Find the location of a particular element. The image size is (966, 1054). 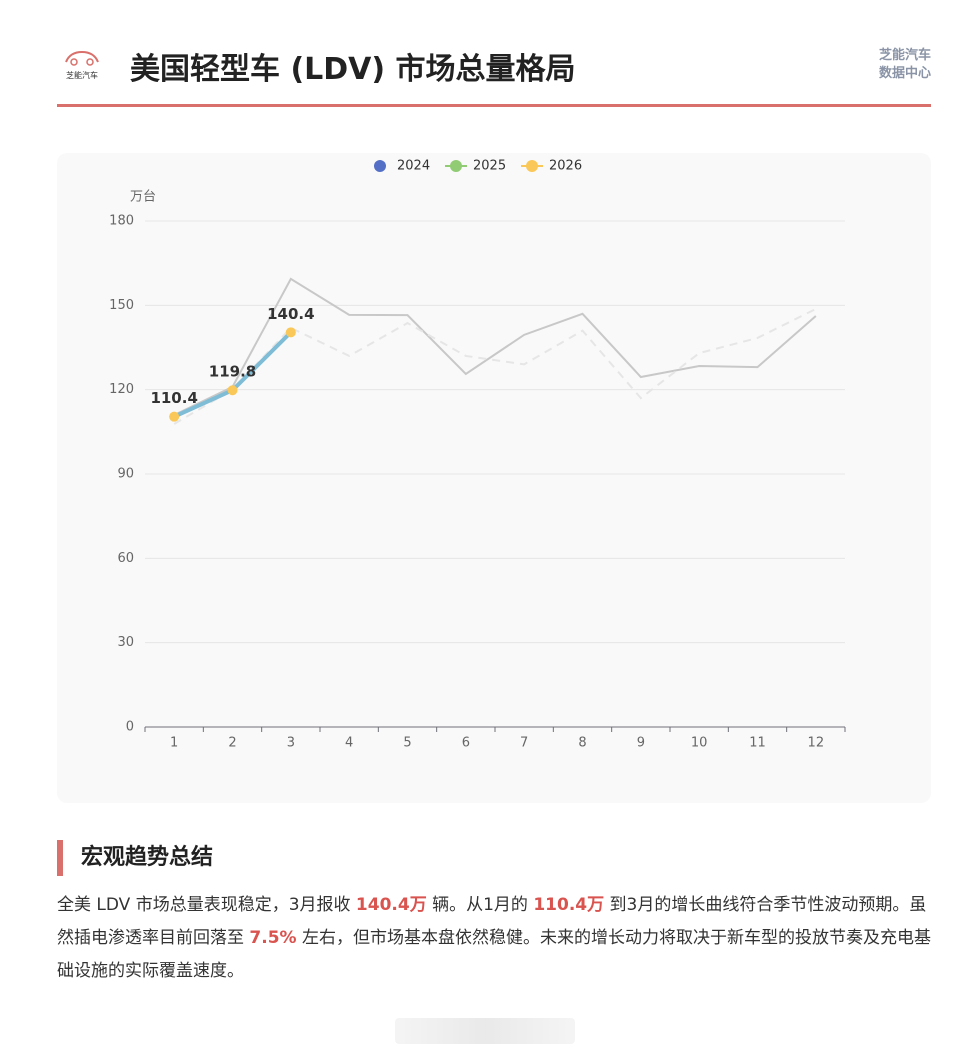

x-tick-label: 12 is located at coordinates (816, 743).